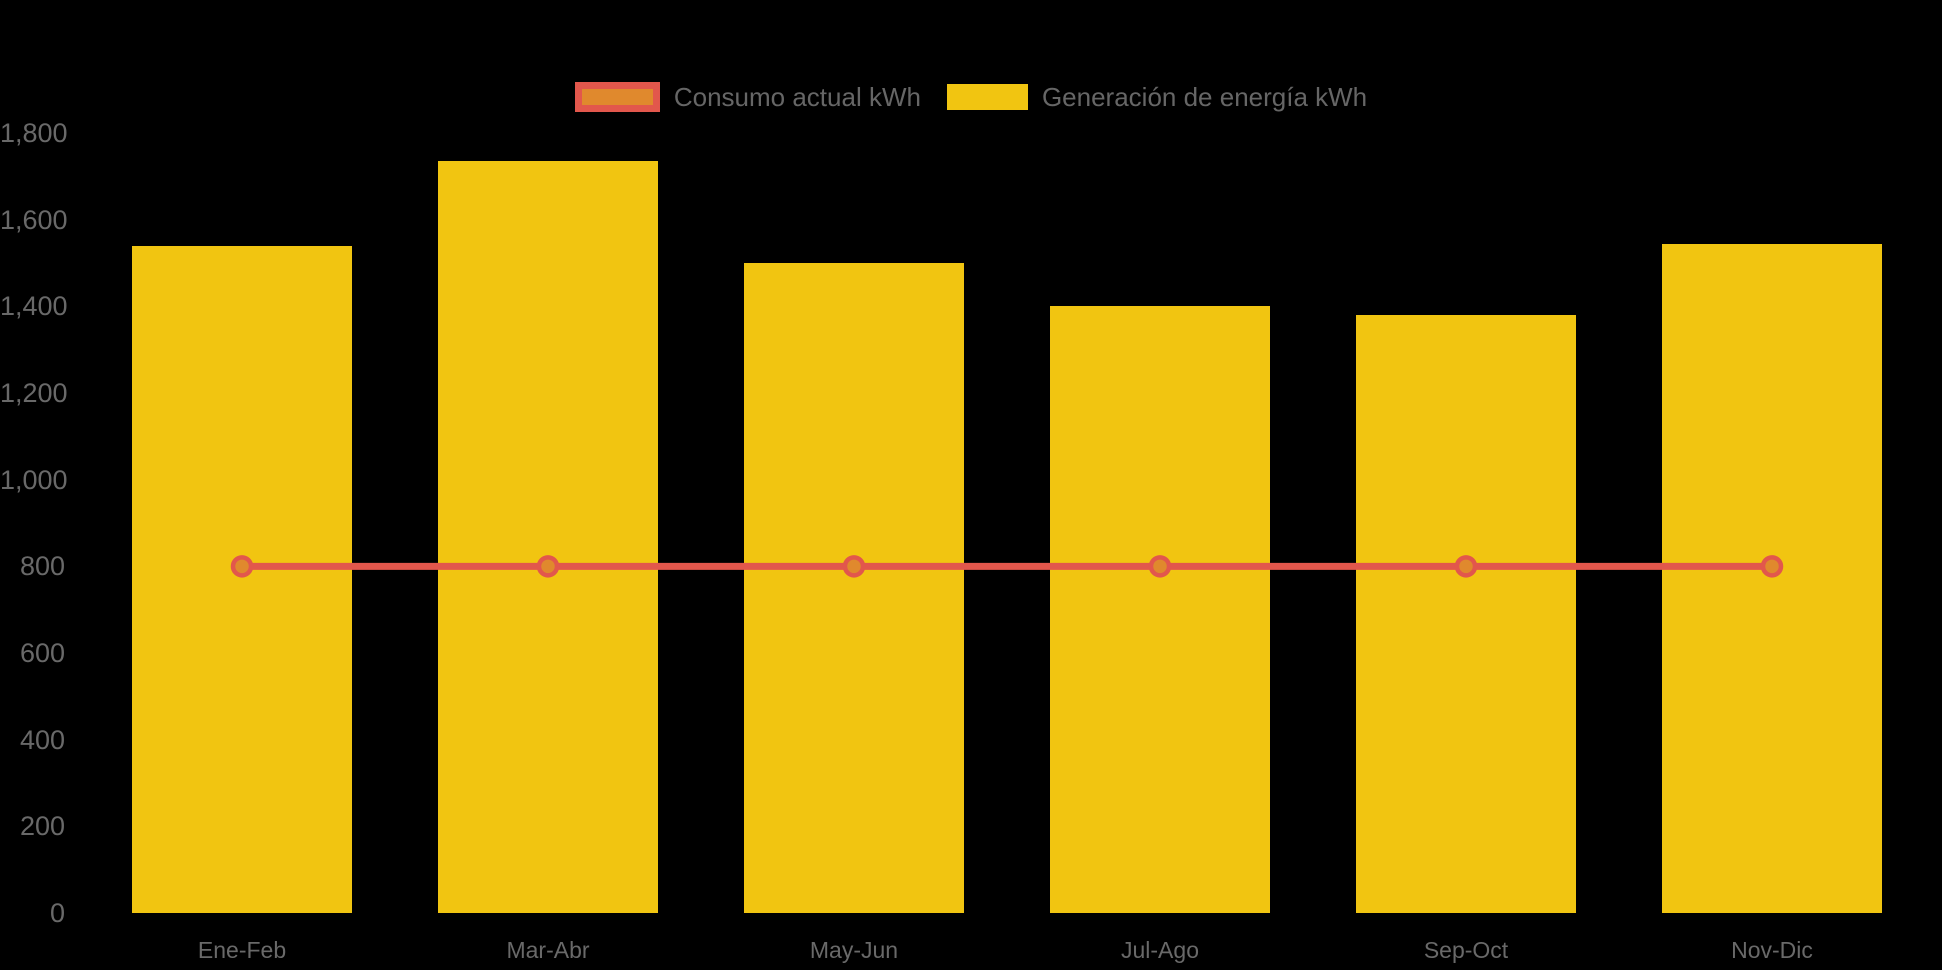 This screenshot has height=970, width=1942. I want to click on bar-mar-abr, so click(548, 537).